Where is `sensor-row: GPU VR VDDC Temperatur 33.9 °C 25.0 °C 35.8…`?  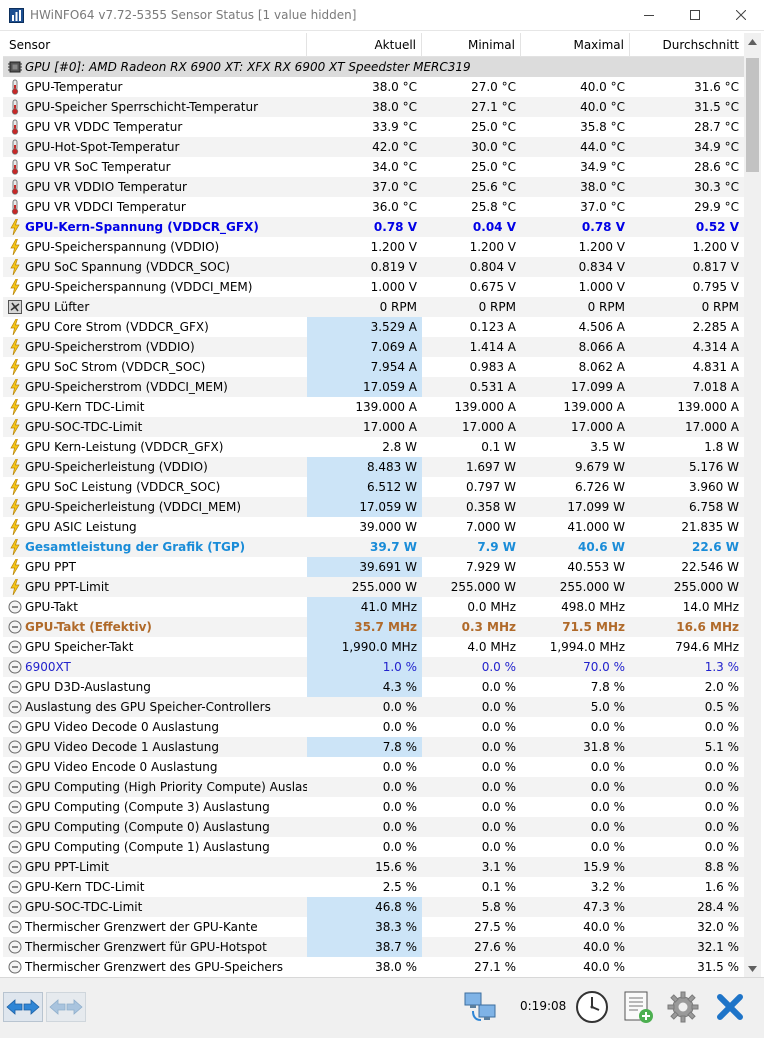 sensor-row: GPU VR VDDC Temperatur 33.9 °C 25.0 °C 35.8… is located at coordinates (373, 127).